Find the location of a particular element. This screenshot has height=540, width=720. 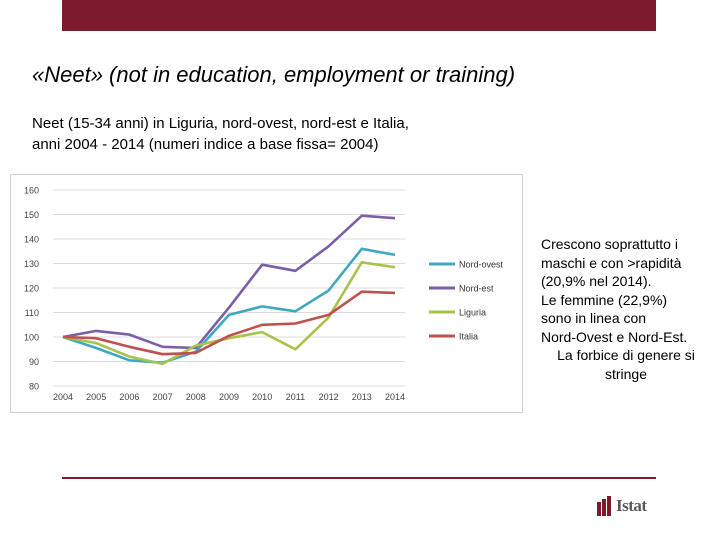

legend-label: Nord-est is located at coordinates (476, 289).